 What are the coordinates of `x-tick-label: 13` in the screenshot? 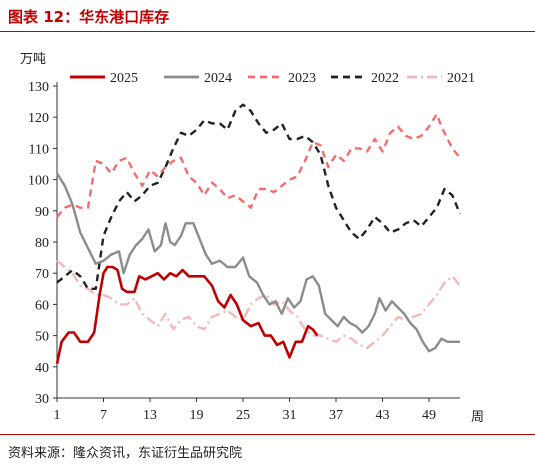 It's located at (150, 415).